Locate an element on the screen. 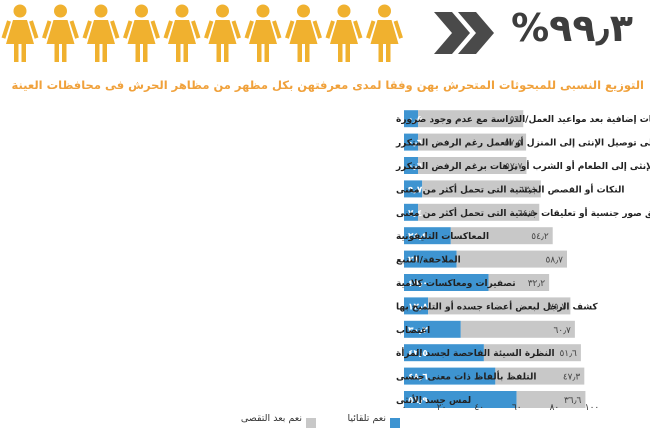  data-label-after: ٥٧٫٧ is located at coordinates (514, 167).